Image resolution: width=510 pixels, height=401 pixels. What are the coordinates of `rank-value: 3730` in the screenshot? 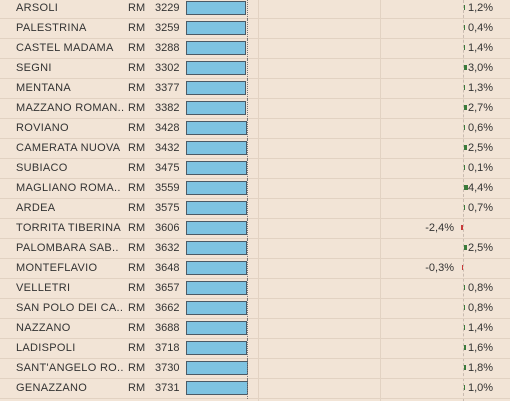 It's located at (167, 368).